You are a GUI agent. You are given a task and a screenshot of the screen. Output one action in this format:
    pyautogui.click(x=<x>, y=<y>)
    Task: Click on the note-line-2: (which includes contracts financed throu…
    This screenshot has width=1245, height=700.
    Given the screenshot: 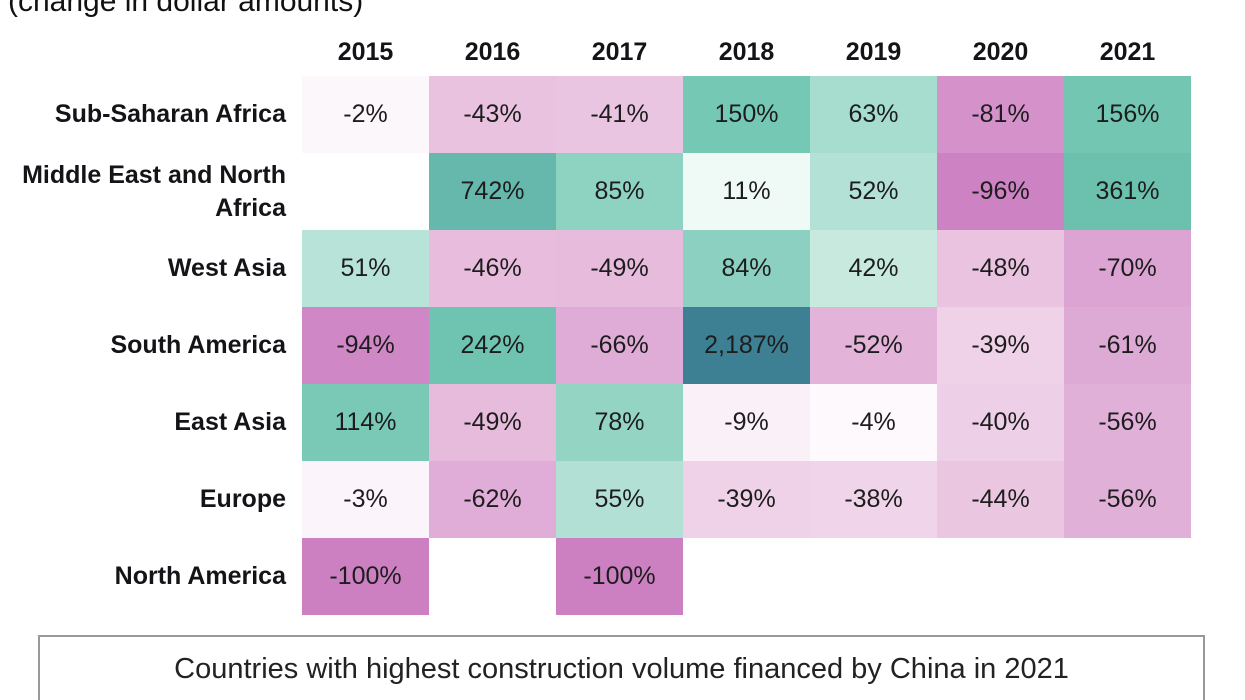 What is the action you would take?
    pyautogui.click(x=621, y=698)
    